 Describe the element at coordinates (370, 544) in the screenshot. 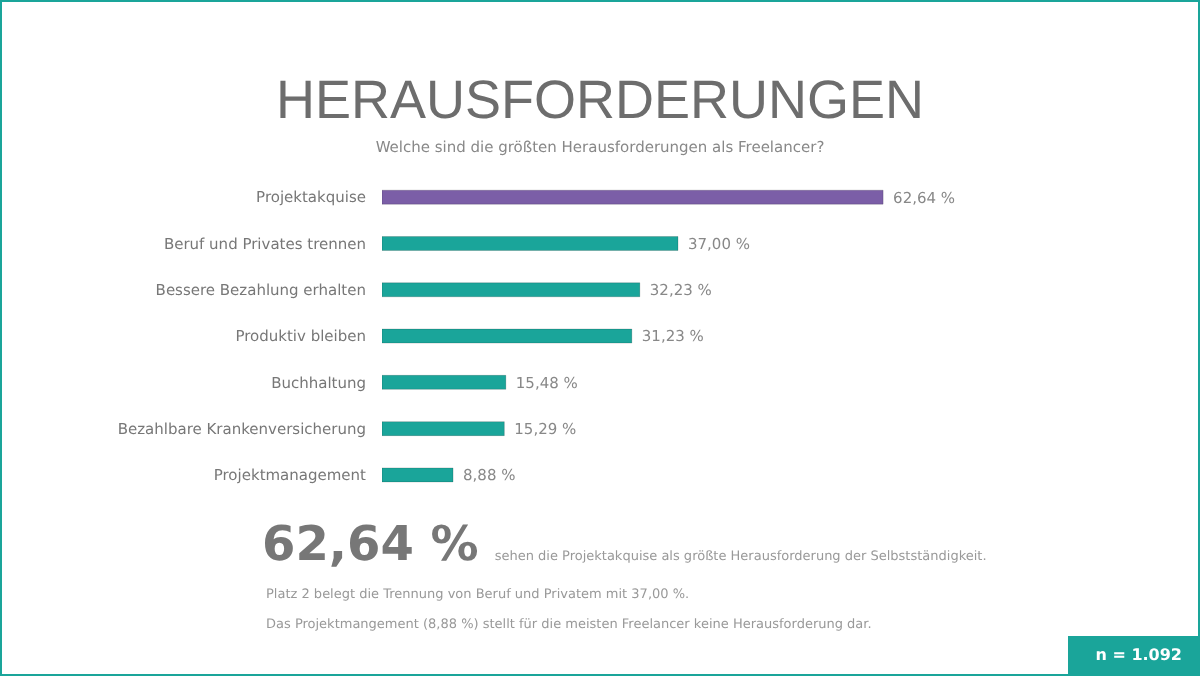

I see `text: 62,64 %` at that location.